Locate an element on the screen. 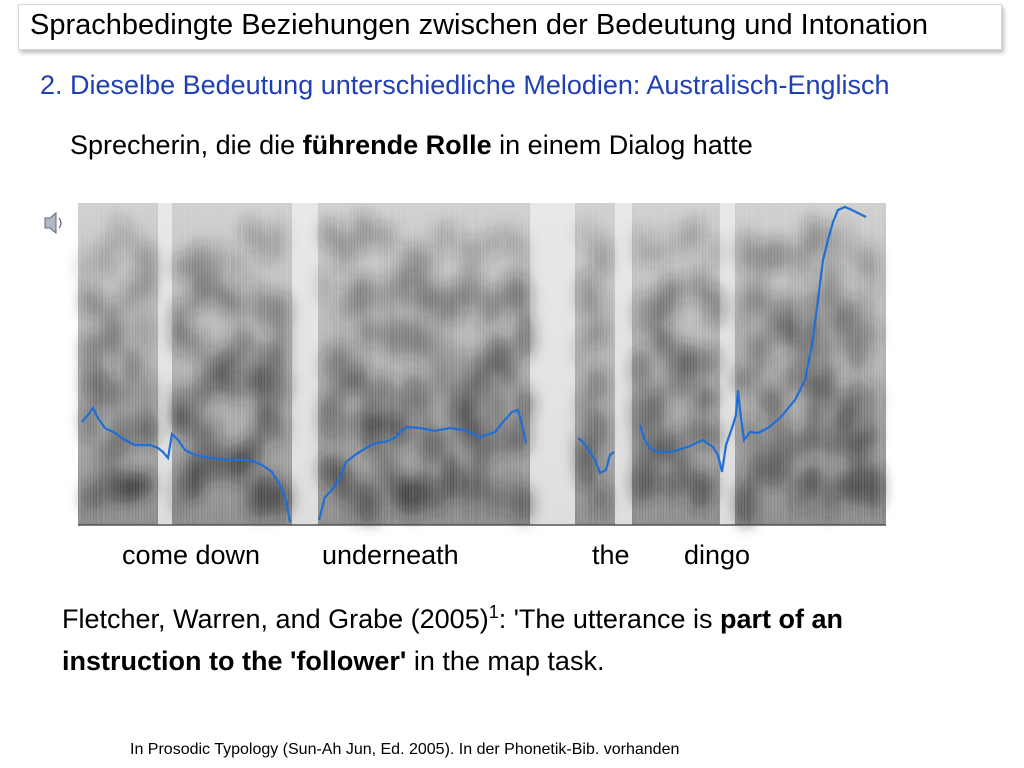  superscript: 1 is located at coordinates (493, 612).